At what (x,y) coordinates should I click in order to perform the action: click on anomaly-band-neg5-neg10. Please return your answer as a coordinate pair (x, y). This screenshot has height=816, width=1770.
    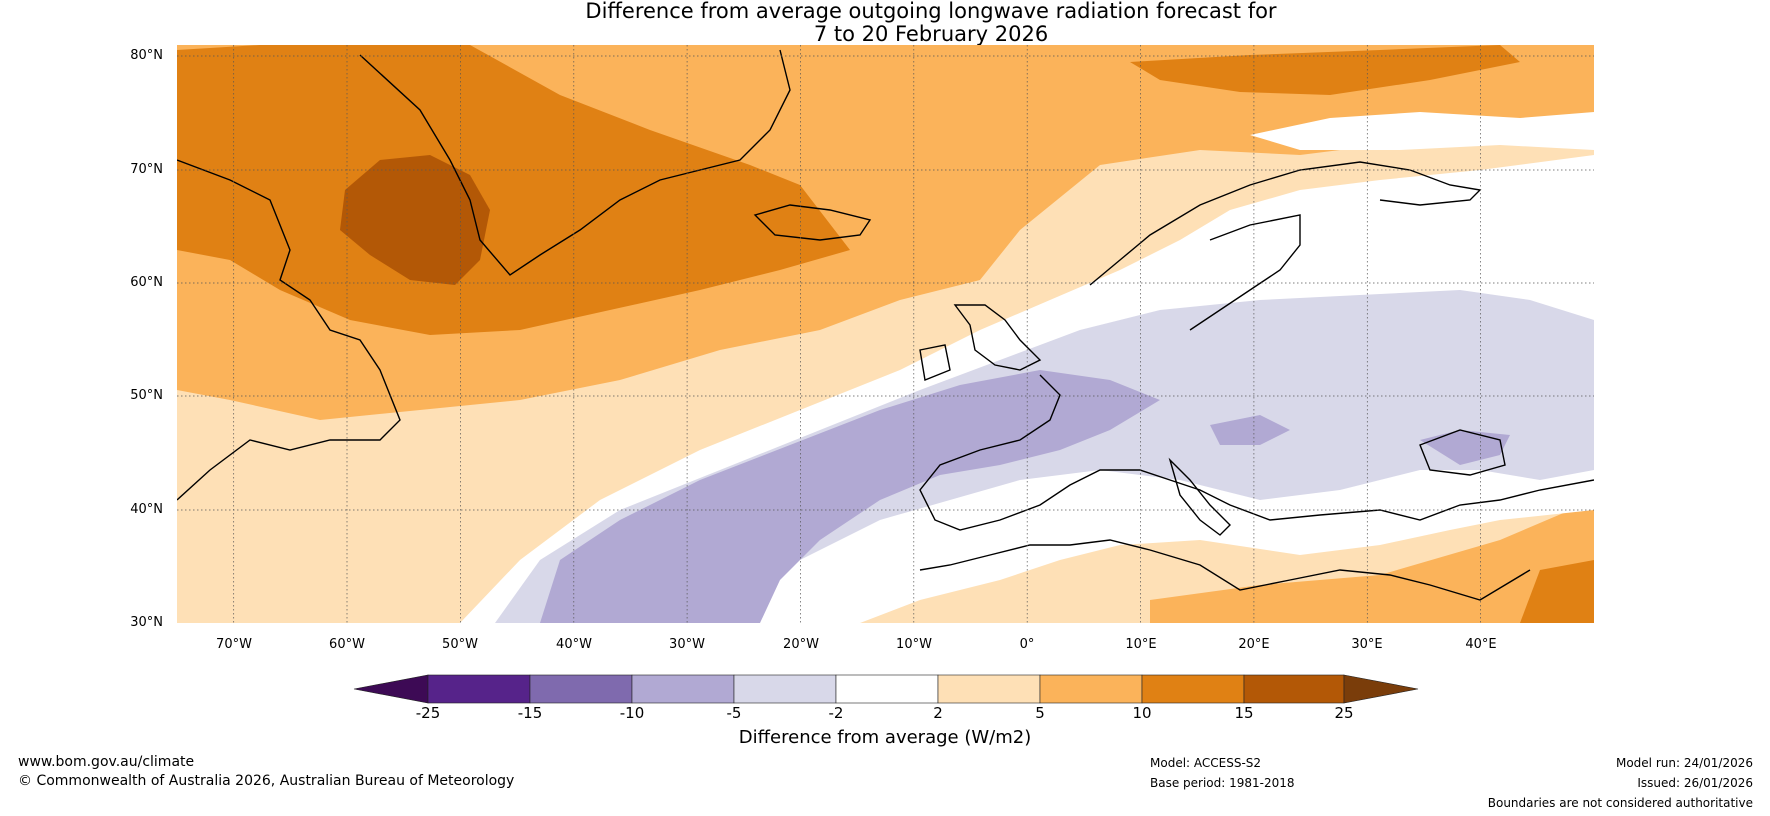
    Looking at the image, I should click on (850, 496).